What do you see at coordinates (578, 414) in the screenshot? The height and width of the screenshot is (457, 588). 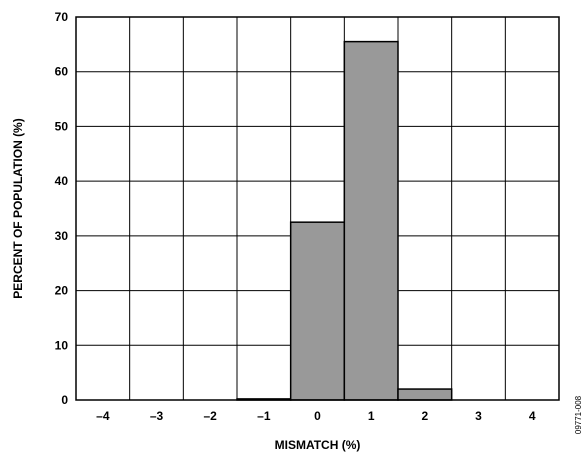 I see `figure-code: 09771-008` at bounding box center [578, 414].